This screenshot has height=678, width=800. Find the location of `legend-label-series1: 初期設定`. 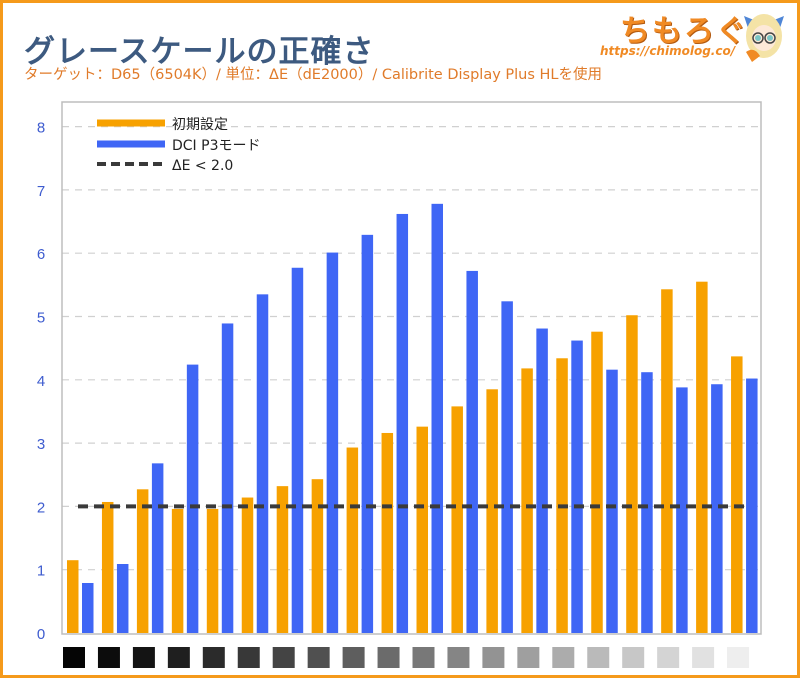

legend-label-series1: 初期設定 is located at coordinates (200, 124).